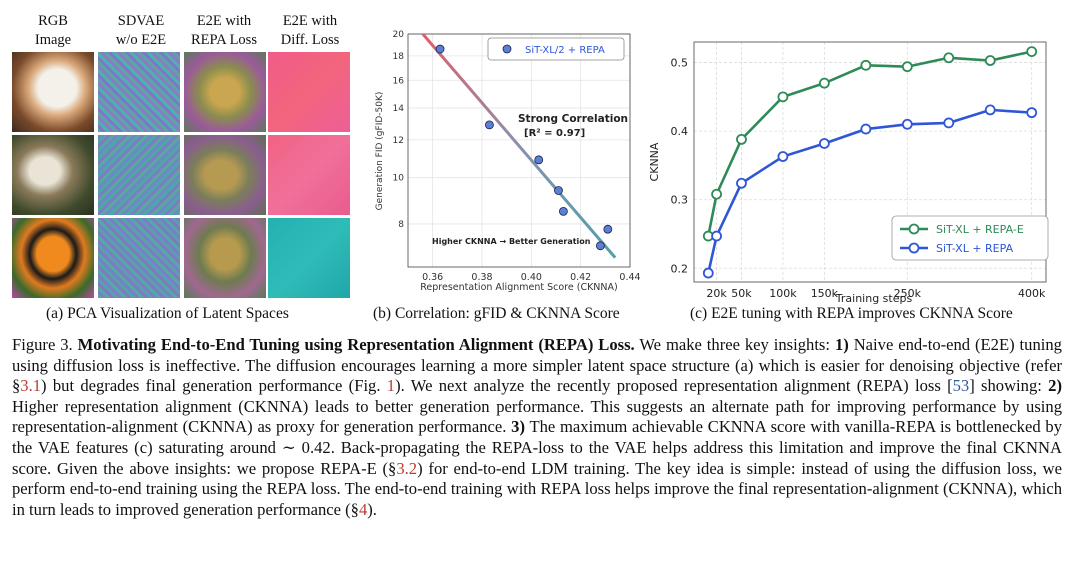 Image resolution: width=1073 pixels, height=581 pixels. What do you see at coordinates (531, 277) in the screenshot?
I see `scatter-x-tick-label: 0.40` at bounding box center [531, 277].